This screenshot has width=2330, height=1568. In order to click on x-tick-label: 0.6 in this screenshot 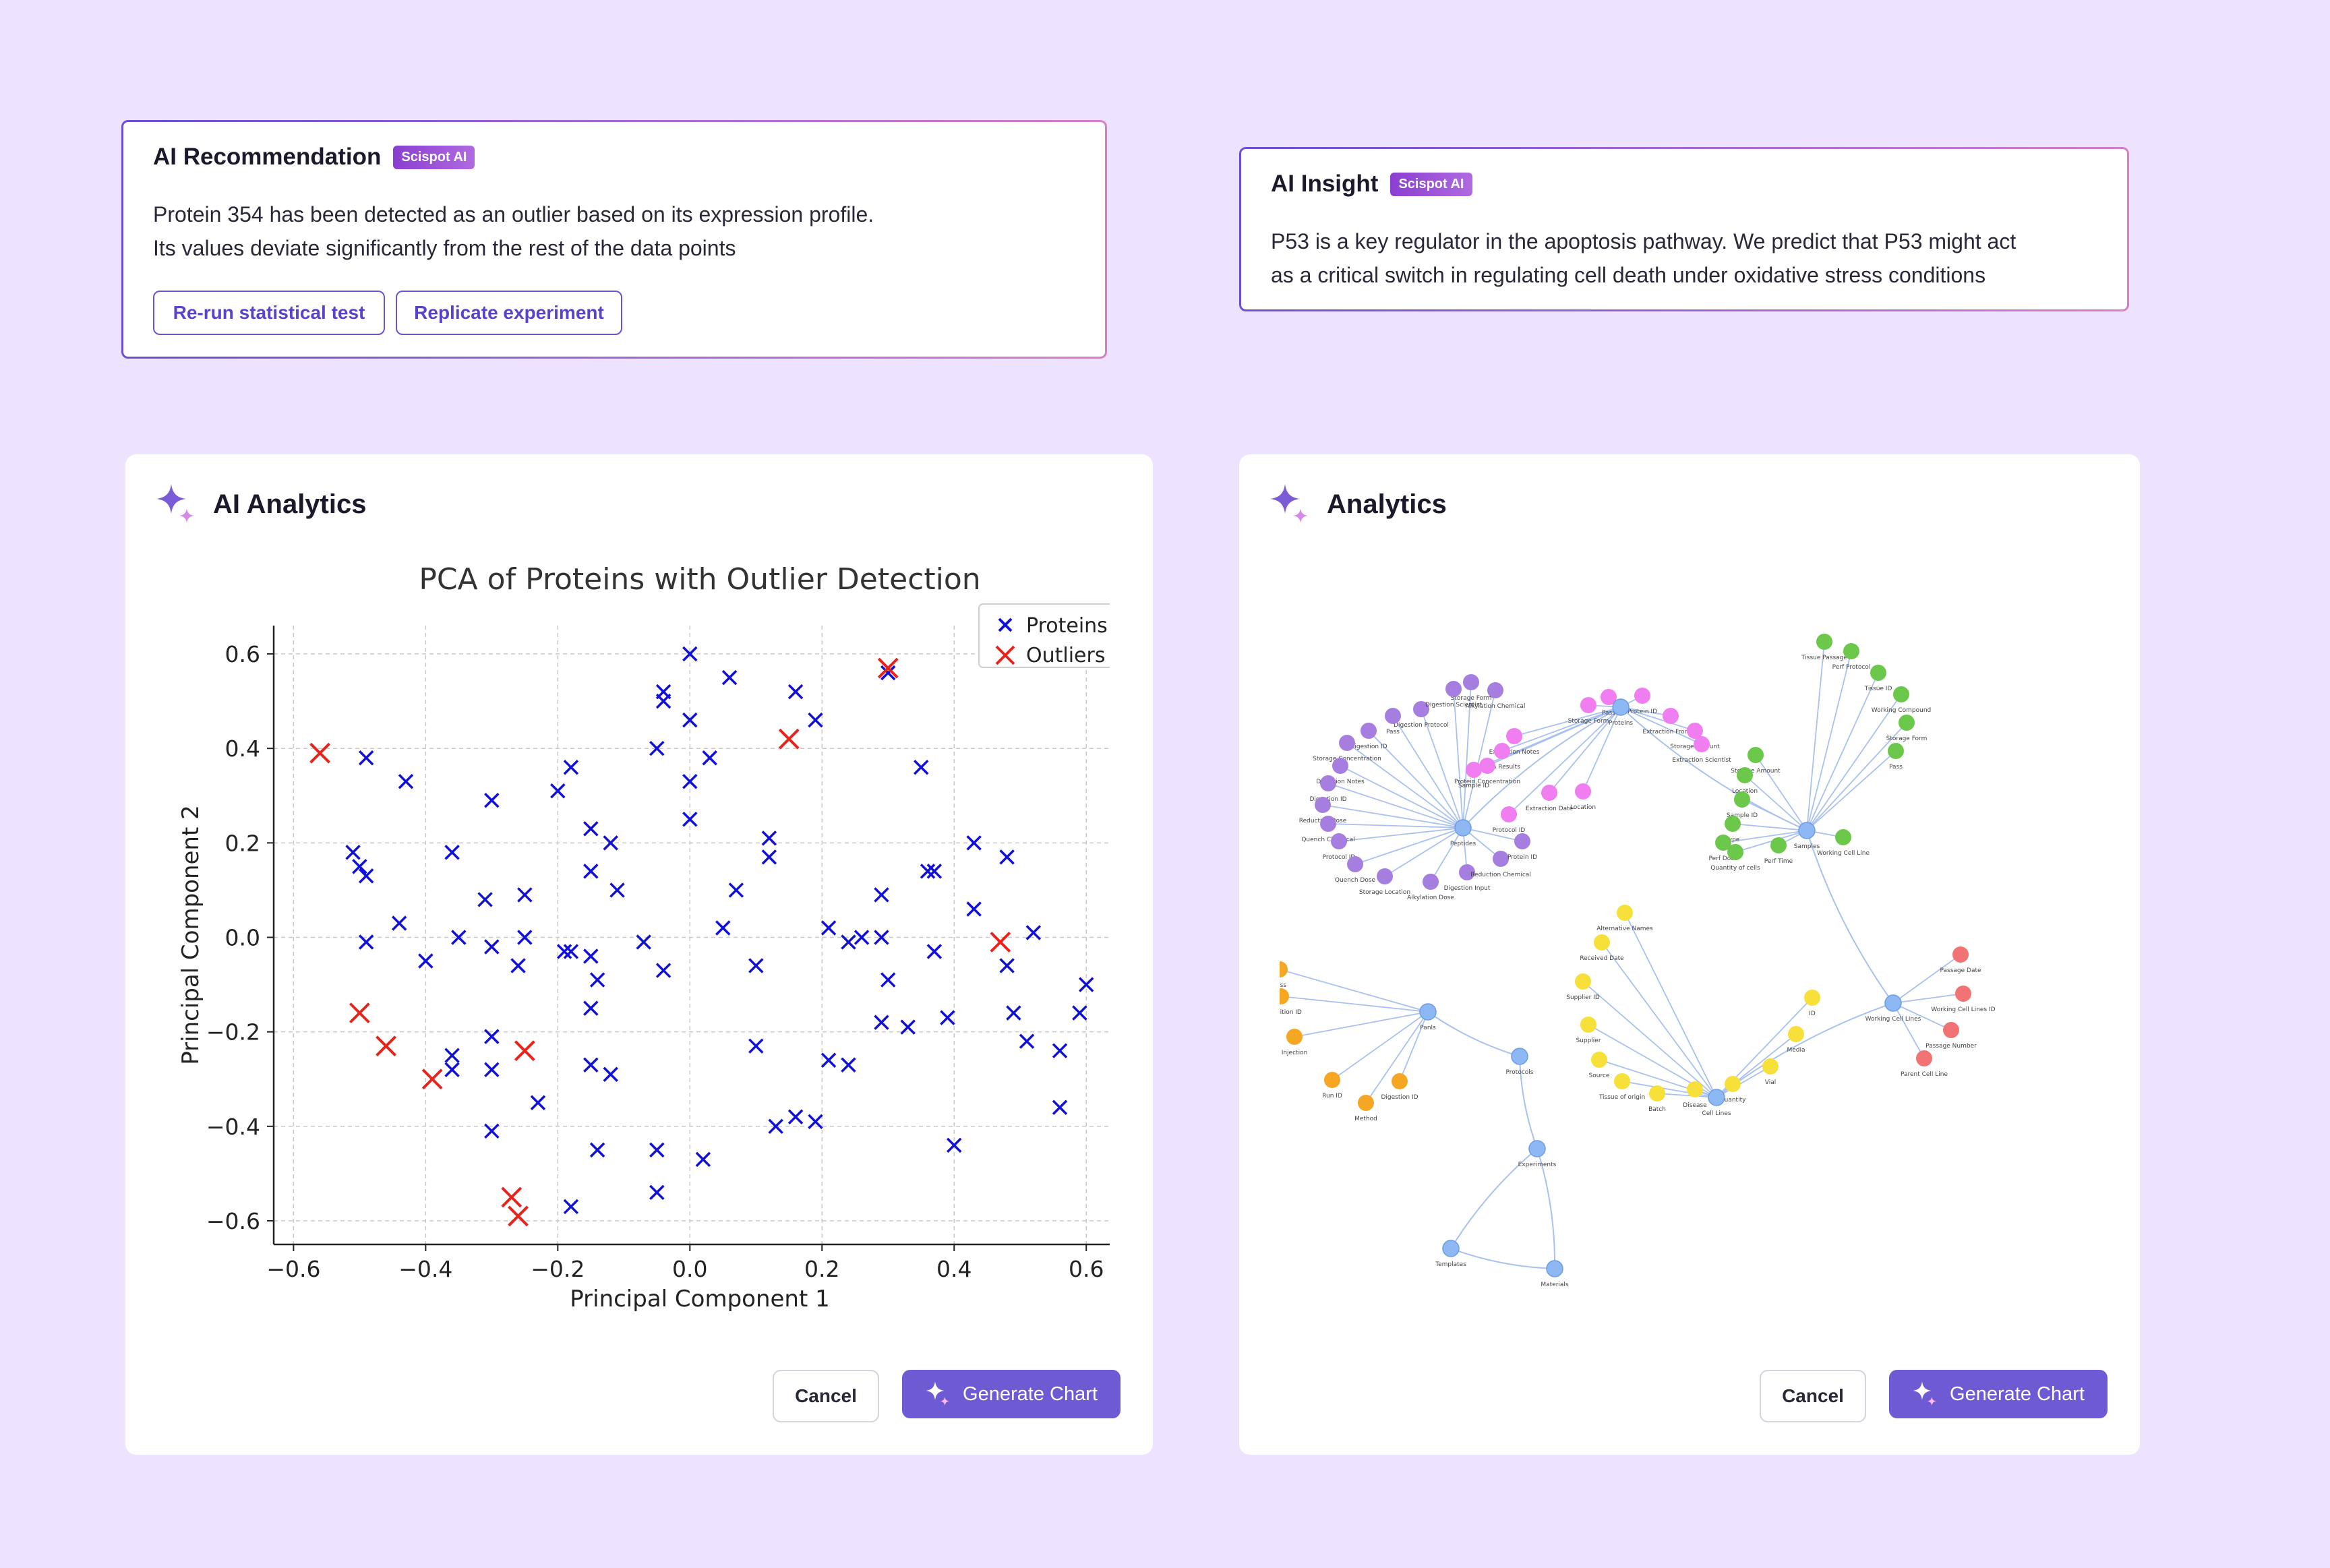, I will do `click(1086, 1269)`.